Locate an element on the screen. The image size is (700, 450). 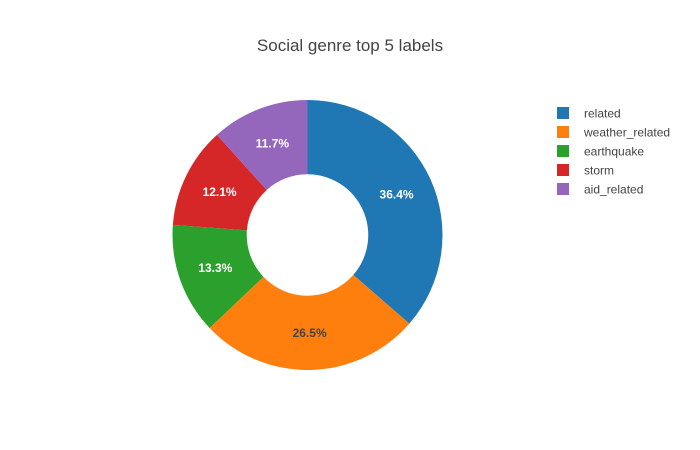
donut-slice-weather-related is located at coordinates (309, 322).